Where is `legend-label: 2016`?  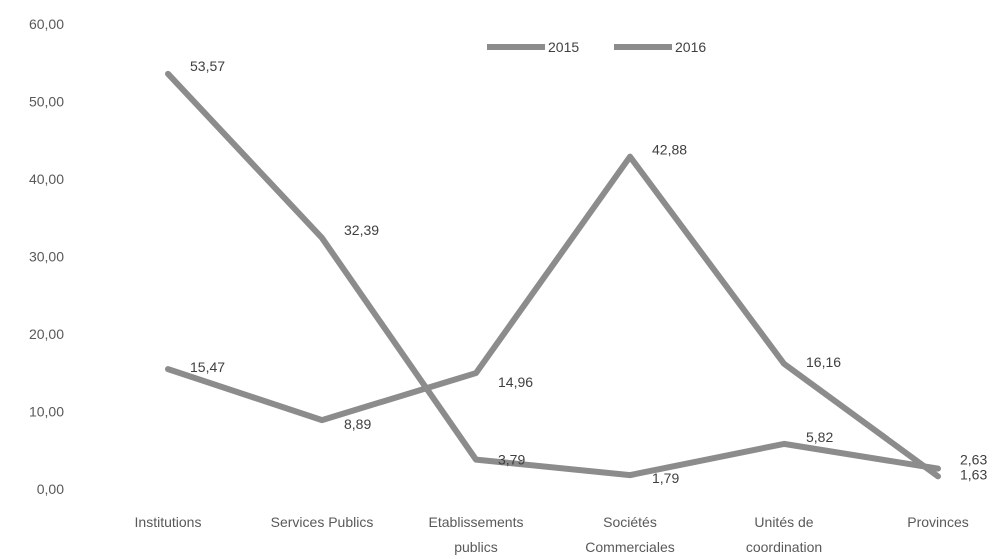
legend-label: 2016 is located at coordinates (690, 47).